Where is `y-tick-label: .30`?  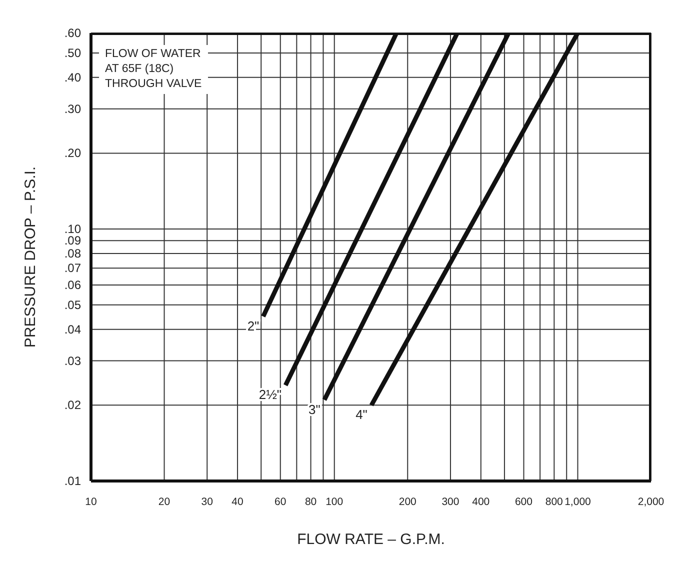 y-tick-label: .30 is located at coordinates (73, 109).